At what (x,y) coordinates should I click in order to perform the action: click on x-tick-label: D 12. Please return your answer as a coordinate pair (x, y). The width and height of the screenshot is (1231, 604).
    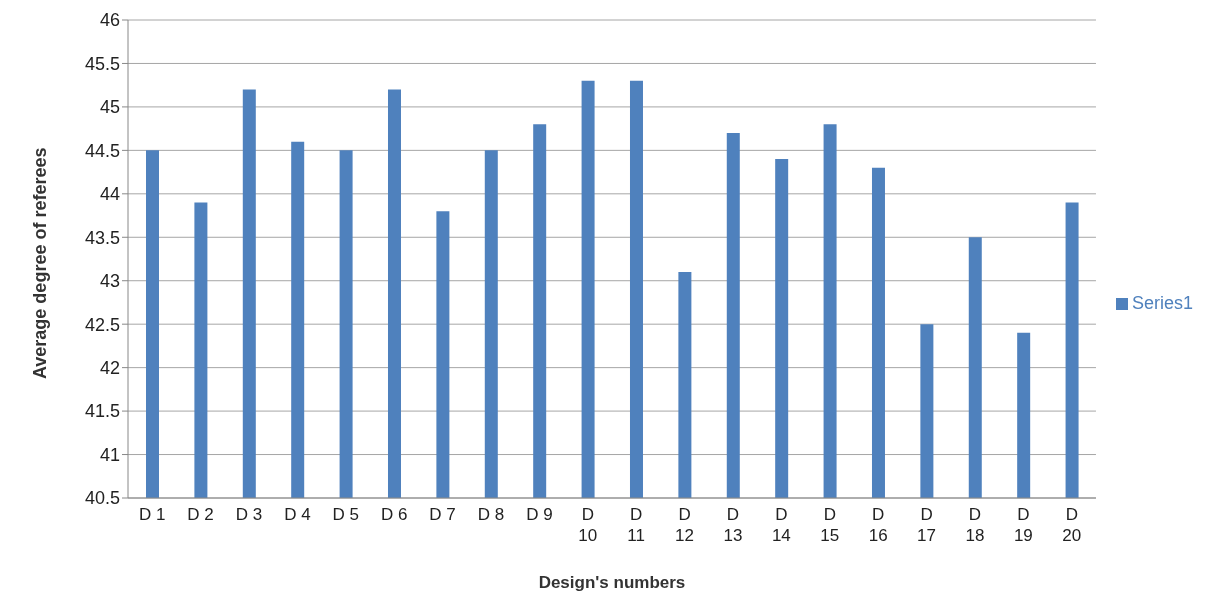
    Looking at the image, I should click on (685, 525).